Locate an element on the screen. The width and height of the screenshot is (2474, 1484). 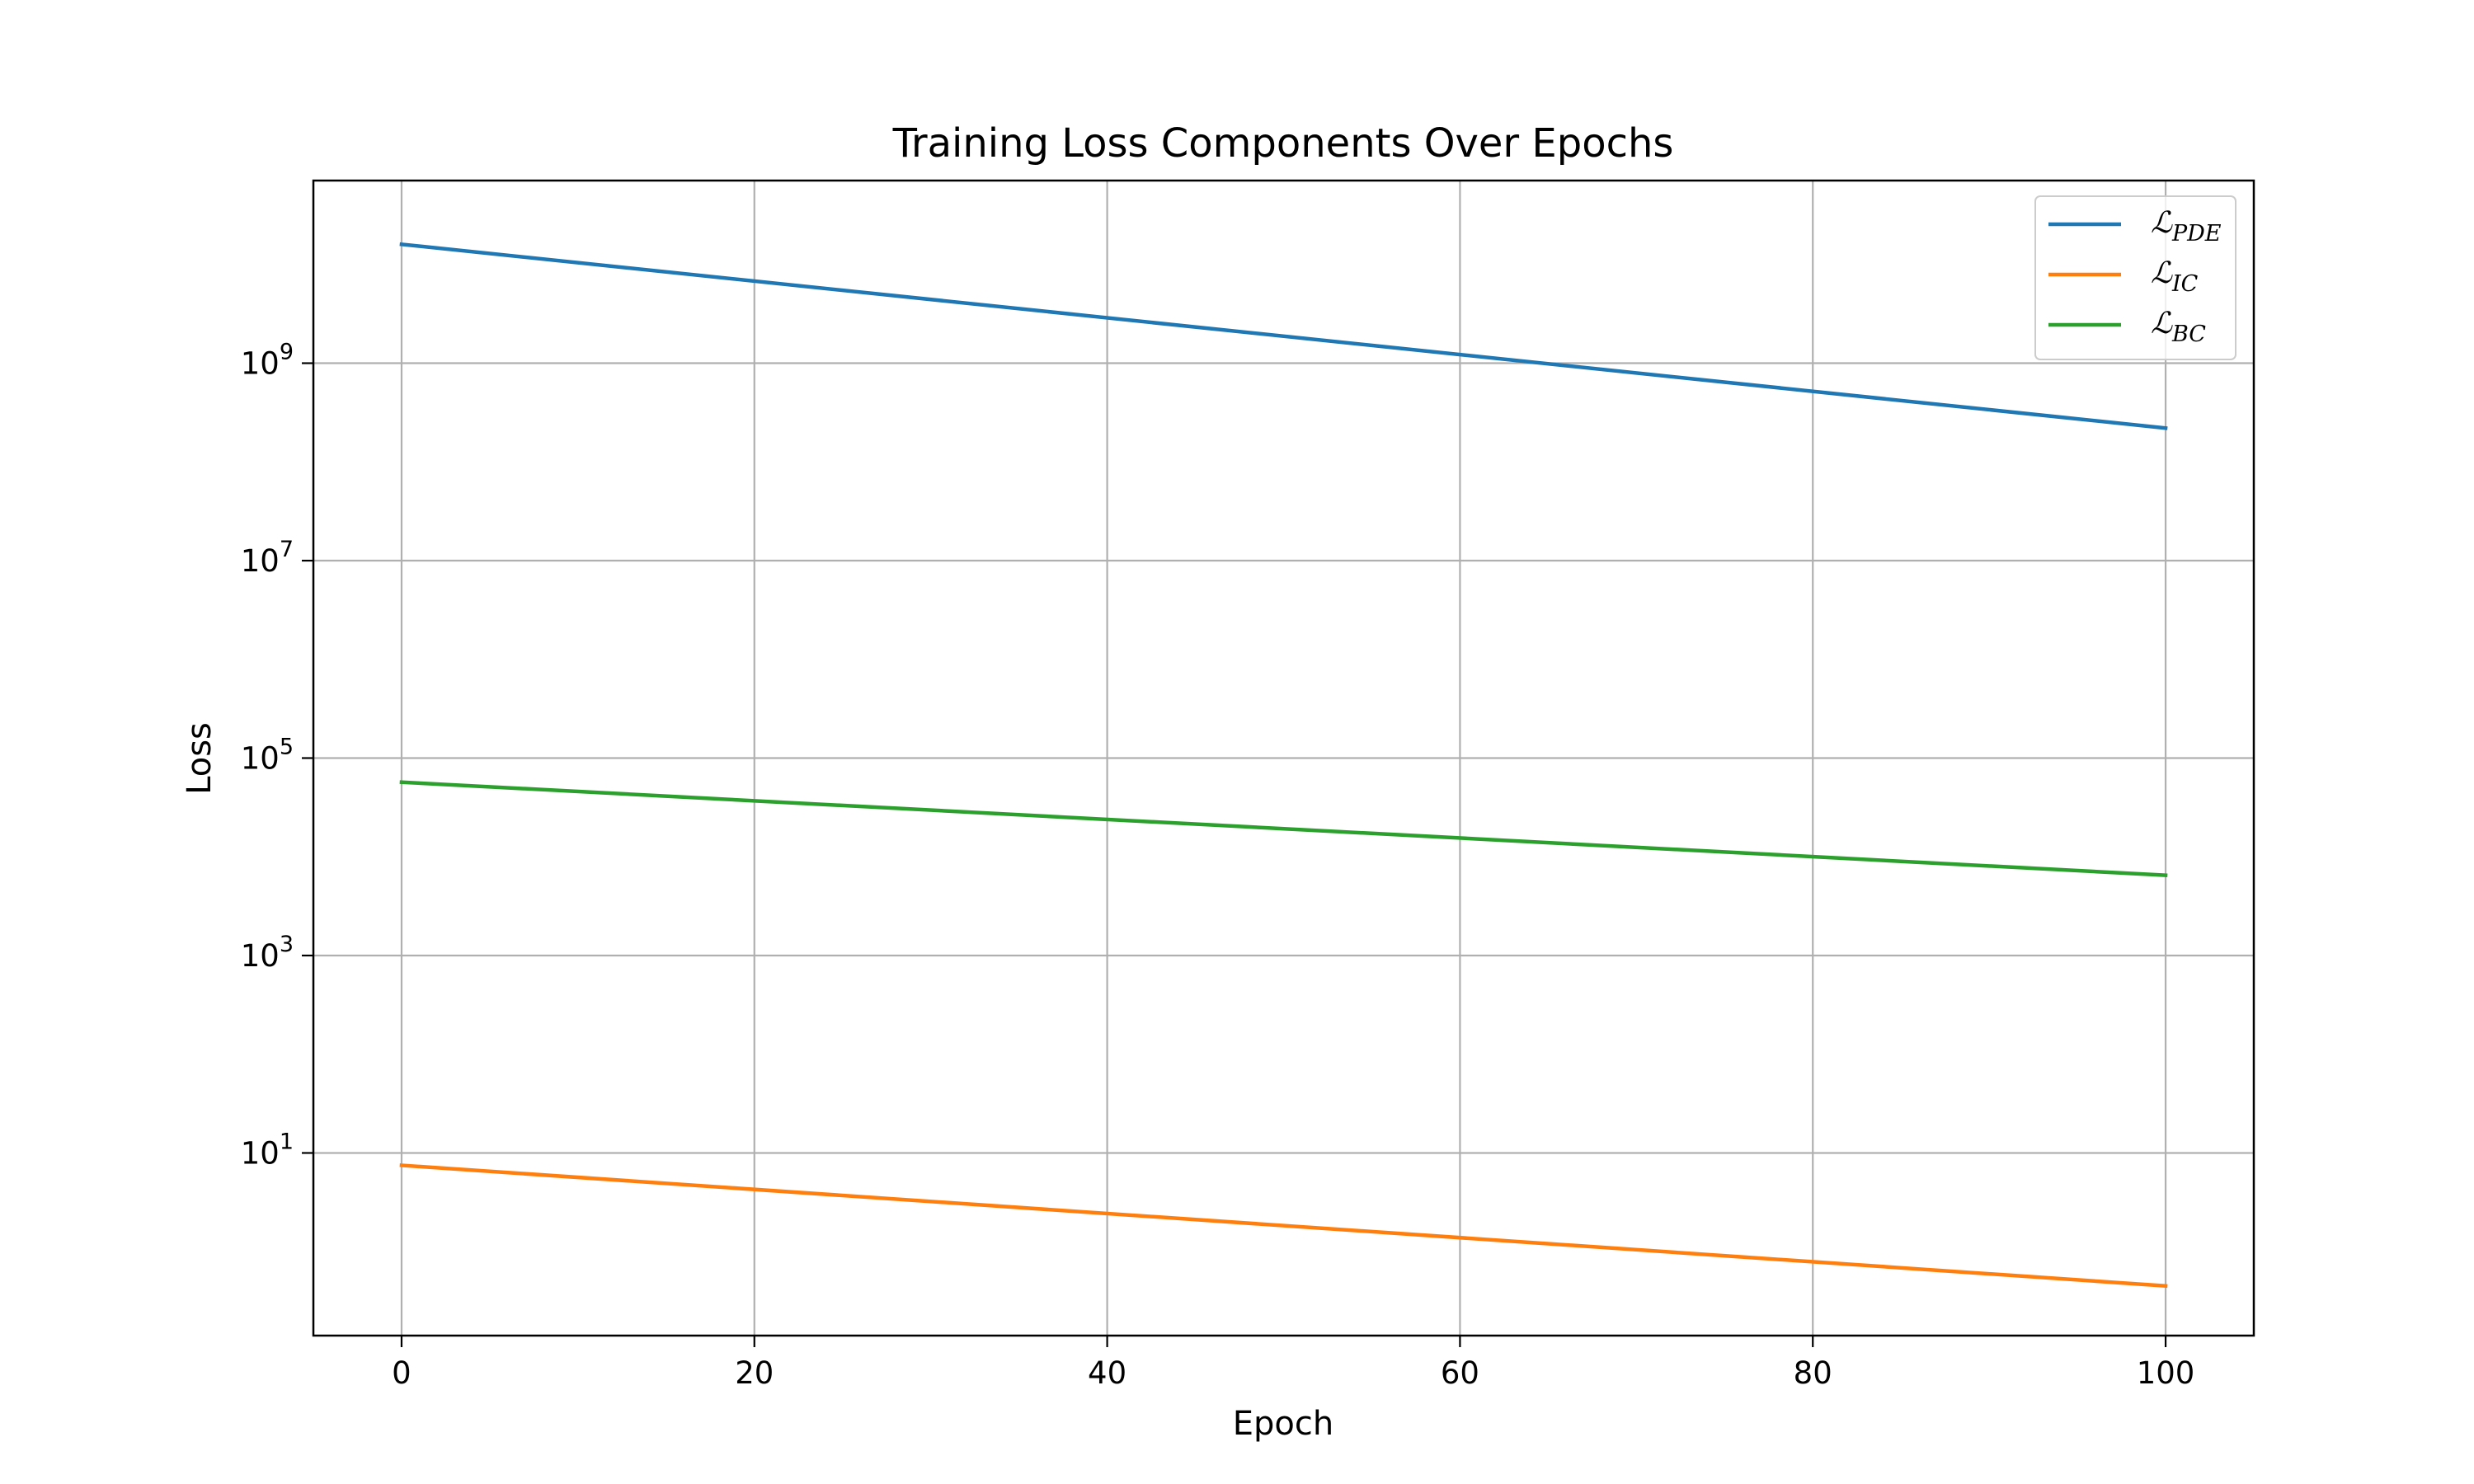
y-tick-label: 10⁵ is located at coordinates (267, 756).